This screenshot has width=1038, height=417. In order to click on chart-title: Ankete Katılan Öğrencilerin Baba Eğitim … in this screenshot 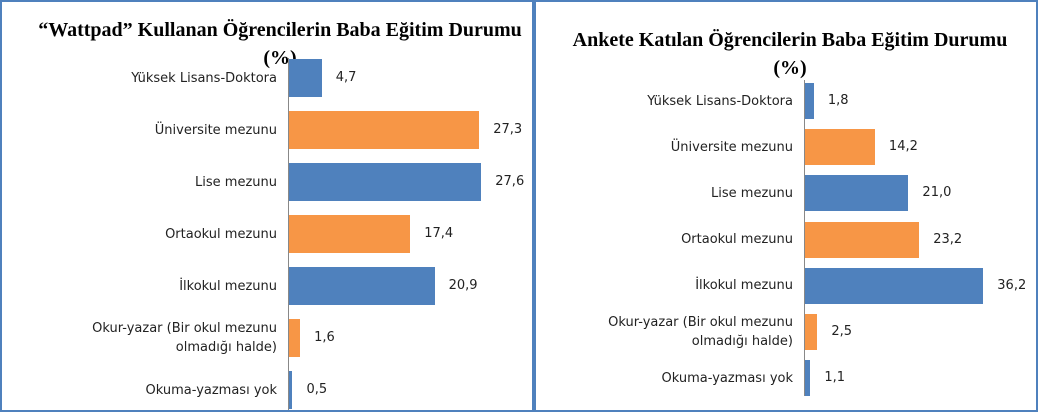, I will do `click(790, 54)`.